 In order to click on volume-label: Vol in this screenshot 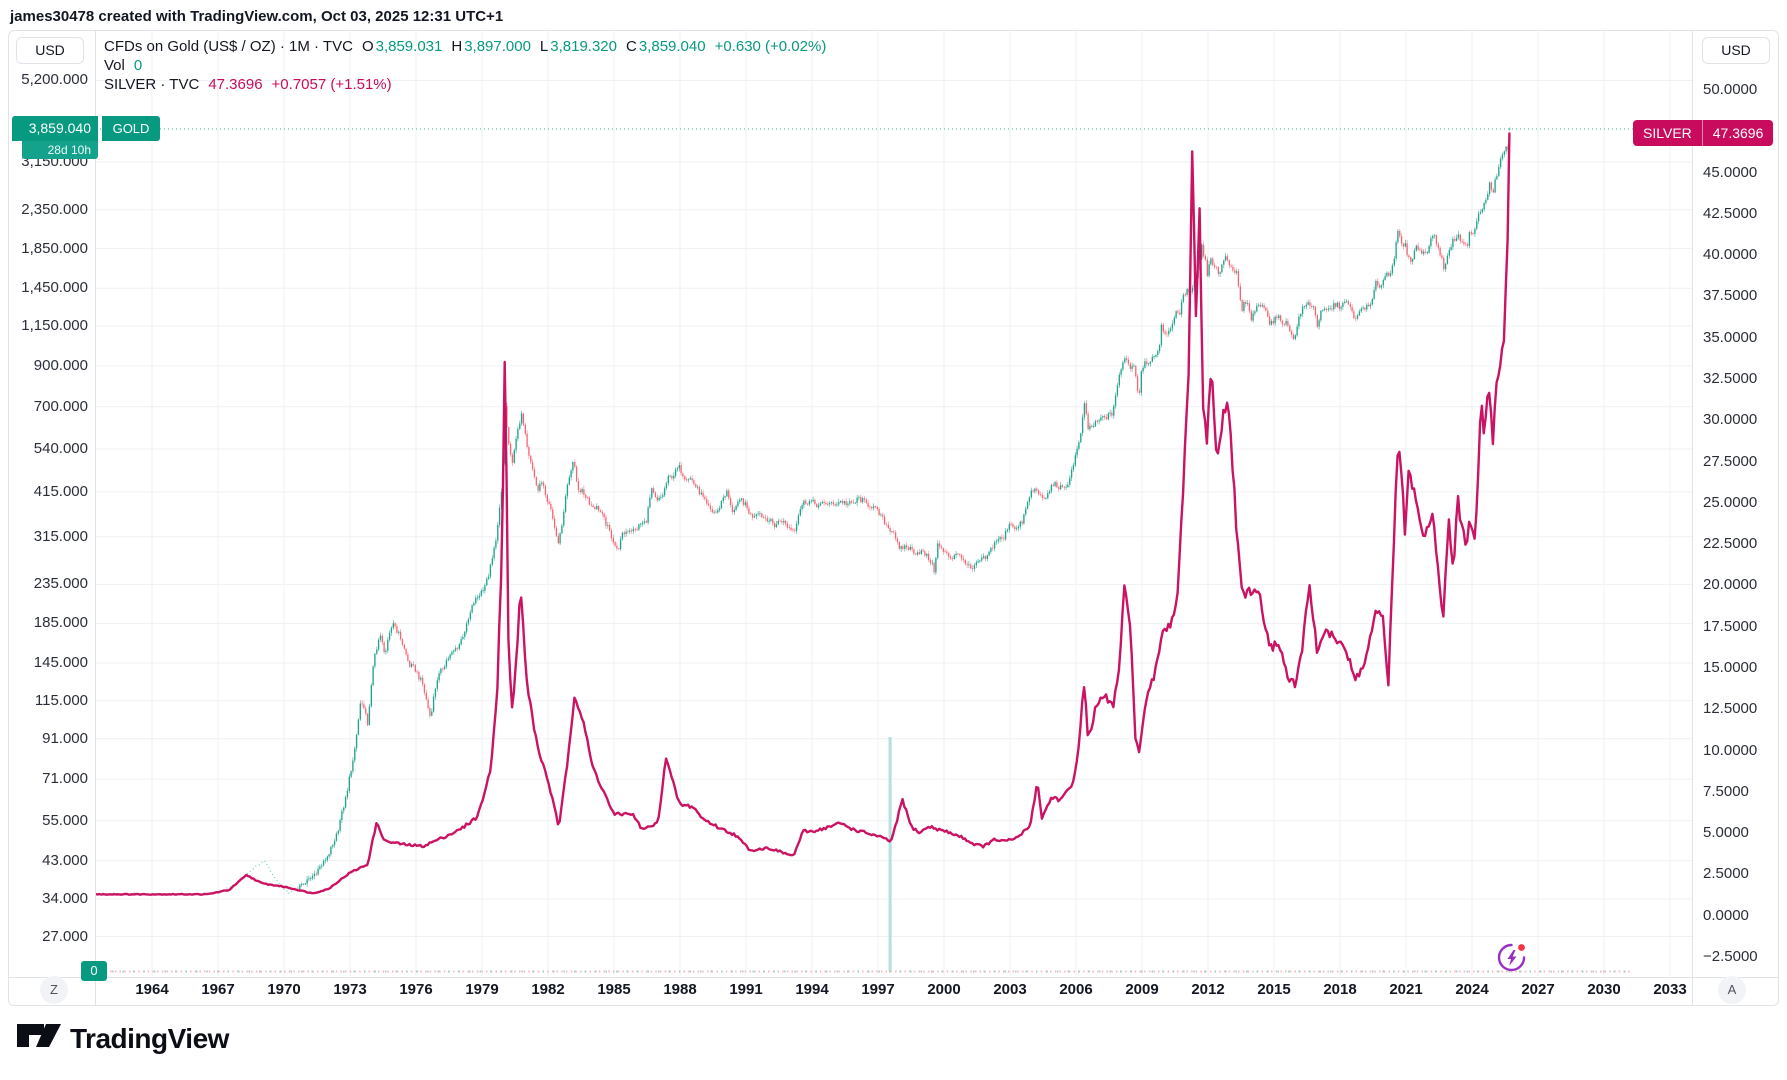, I will do `click(114, 65)`.